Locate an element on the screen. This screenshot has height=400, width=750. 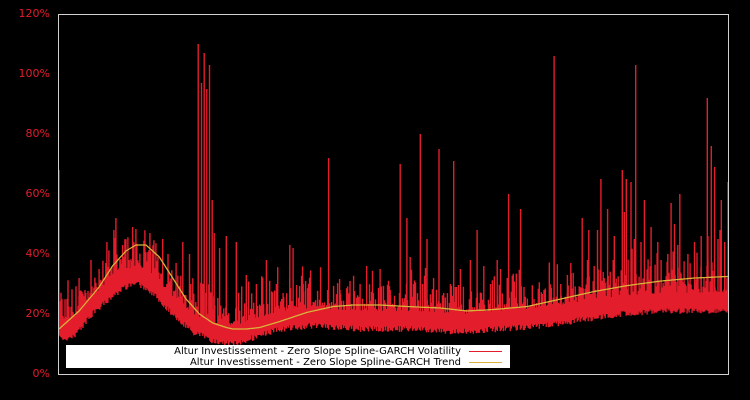
legend-swatch-gold is located at coordinates (485, 362).